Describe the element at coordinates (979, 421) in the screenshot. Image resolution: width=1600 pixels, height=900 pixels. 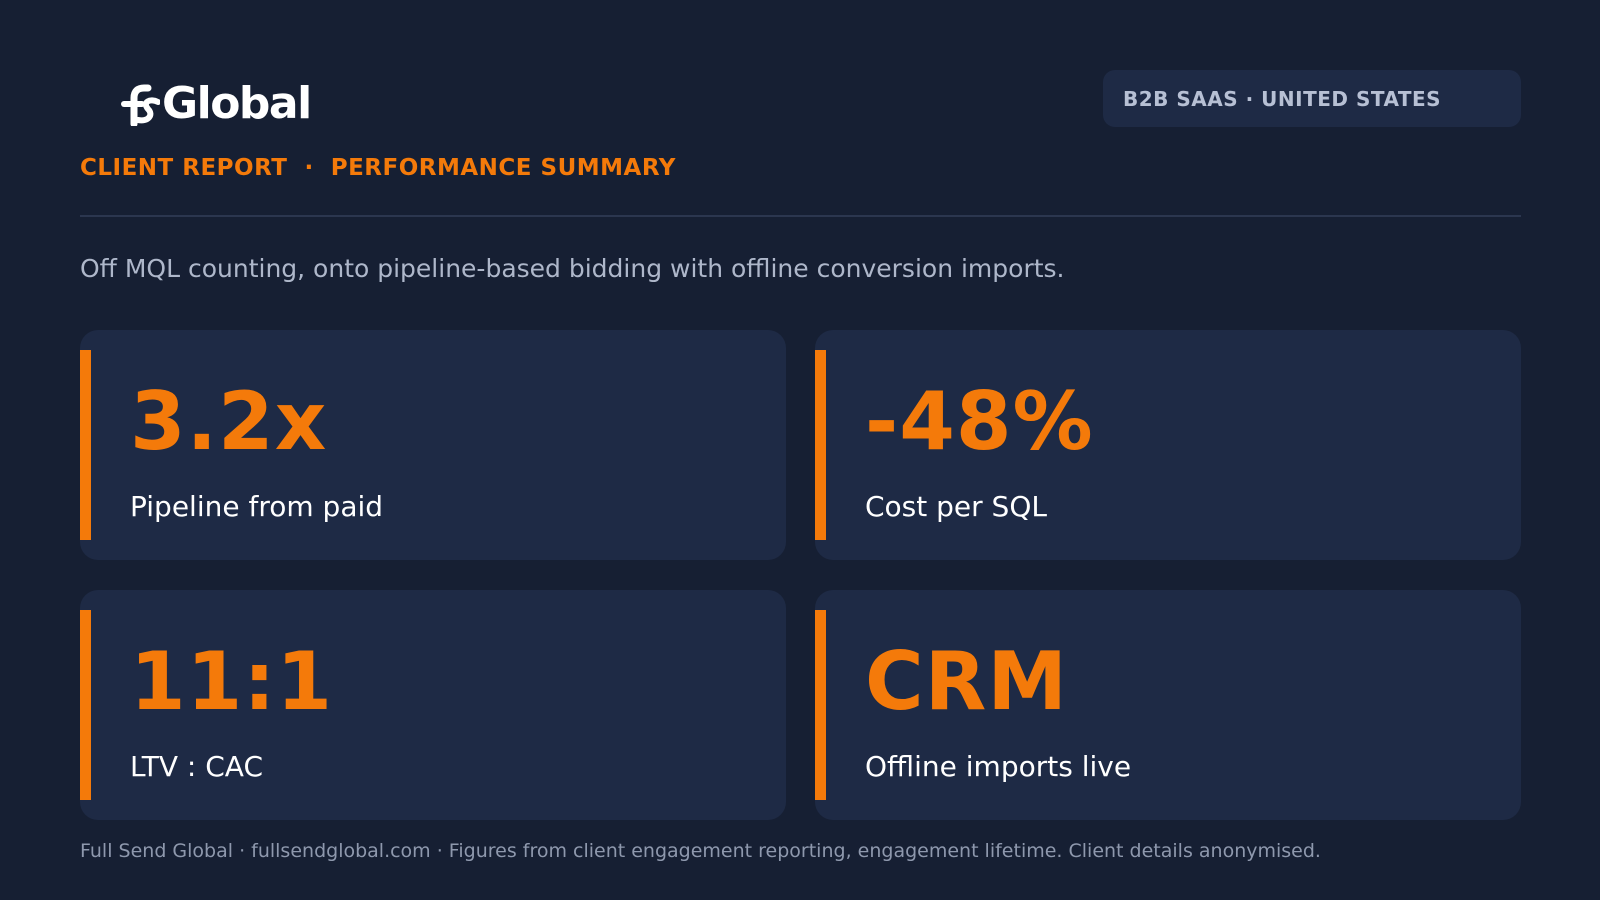
I see `metric-value: -48%` at that location.